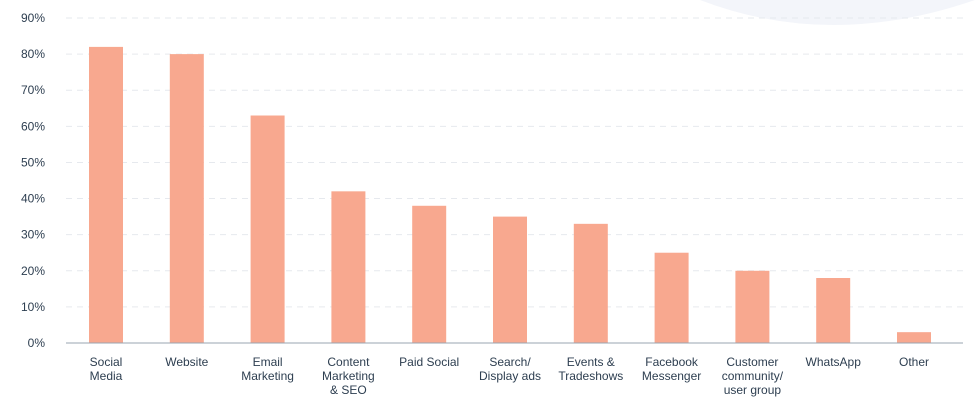  I want to click on y-tick-label: 60%, so click(33, 126).